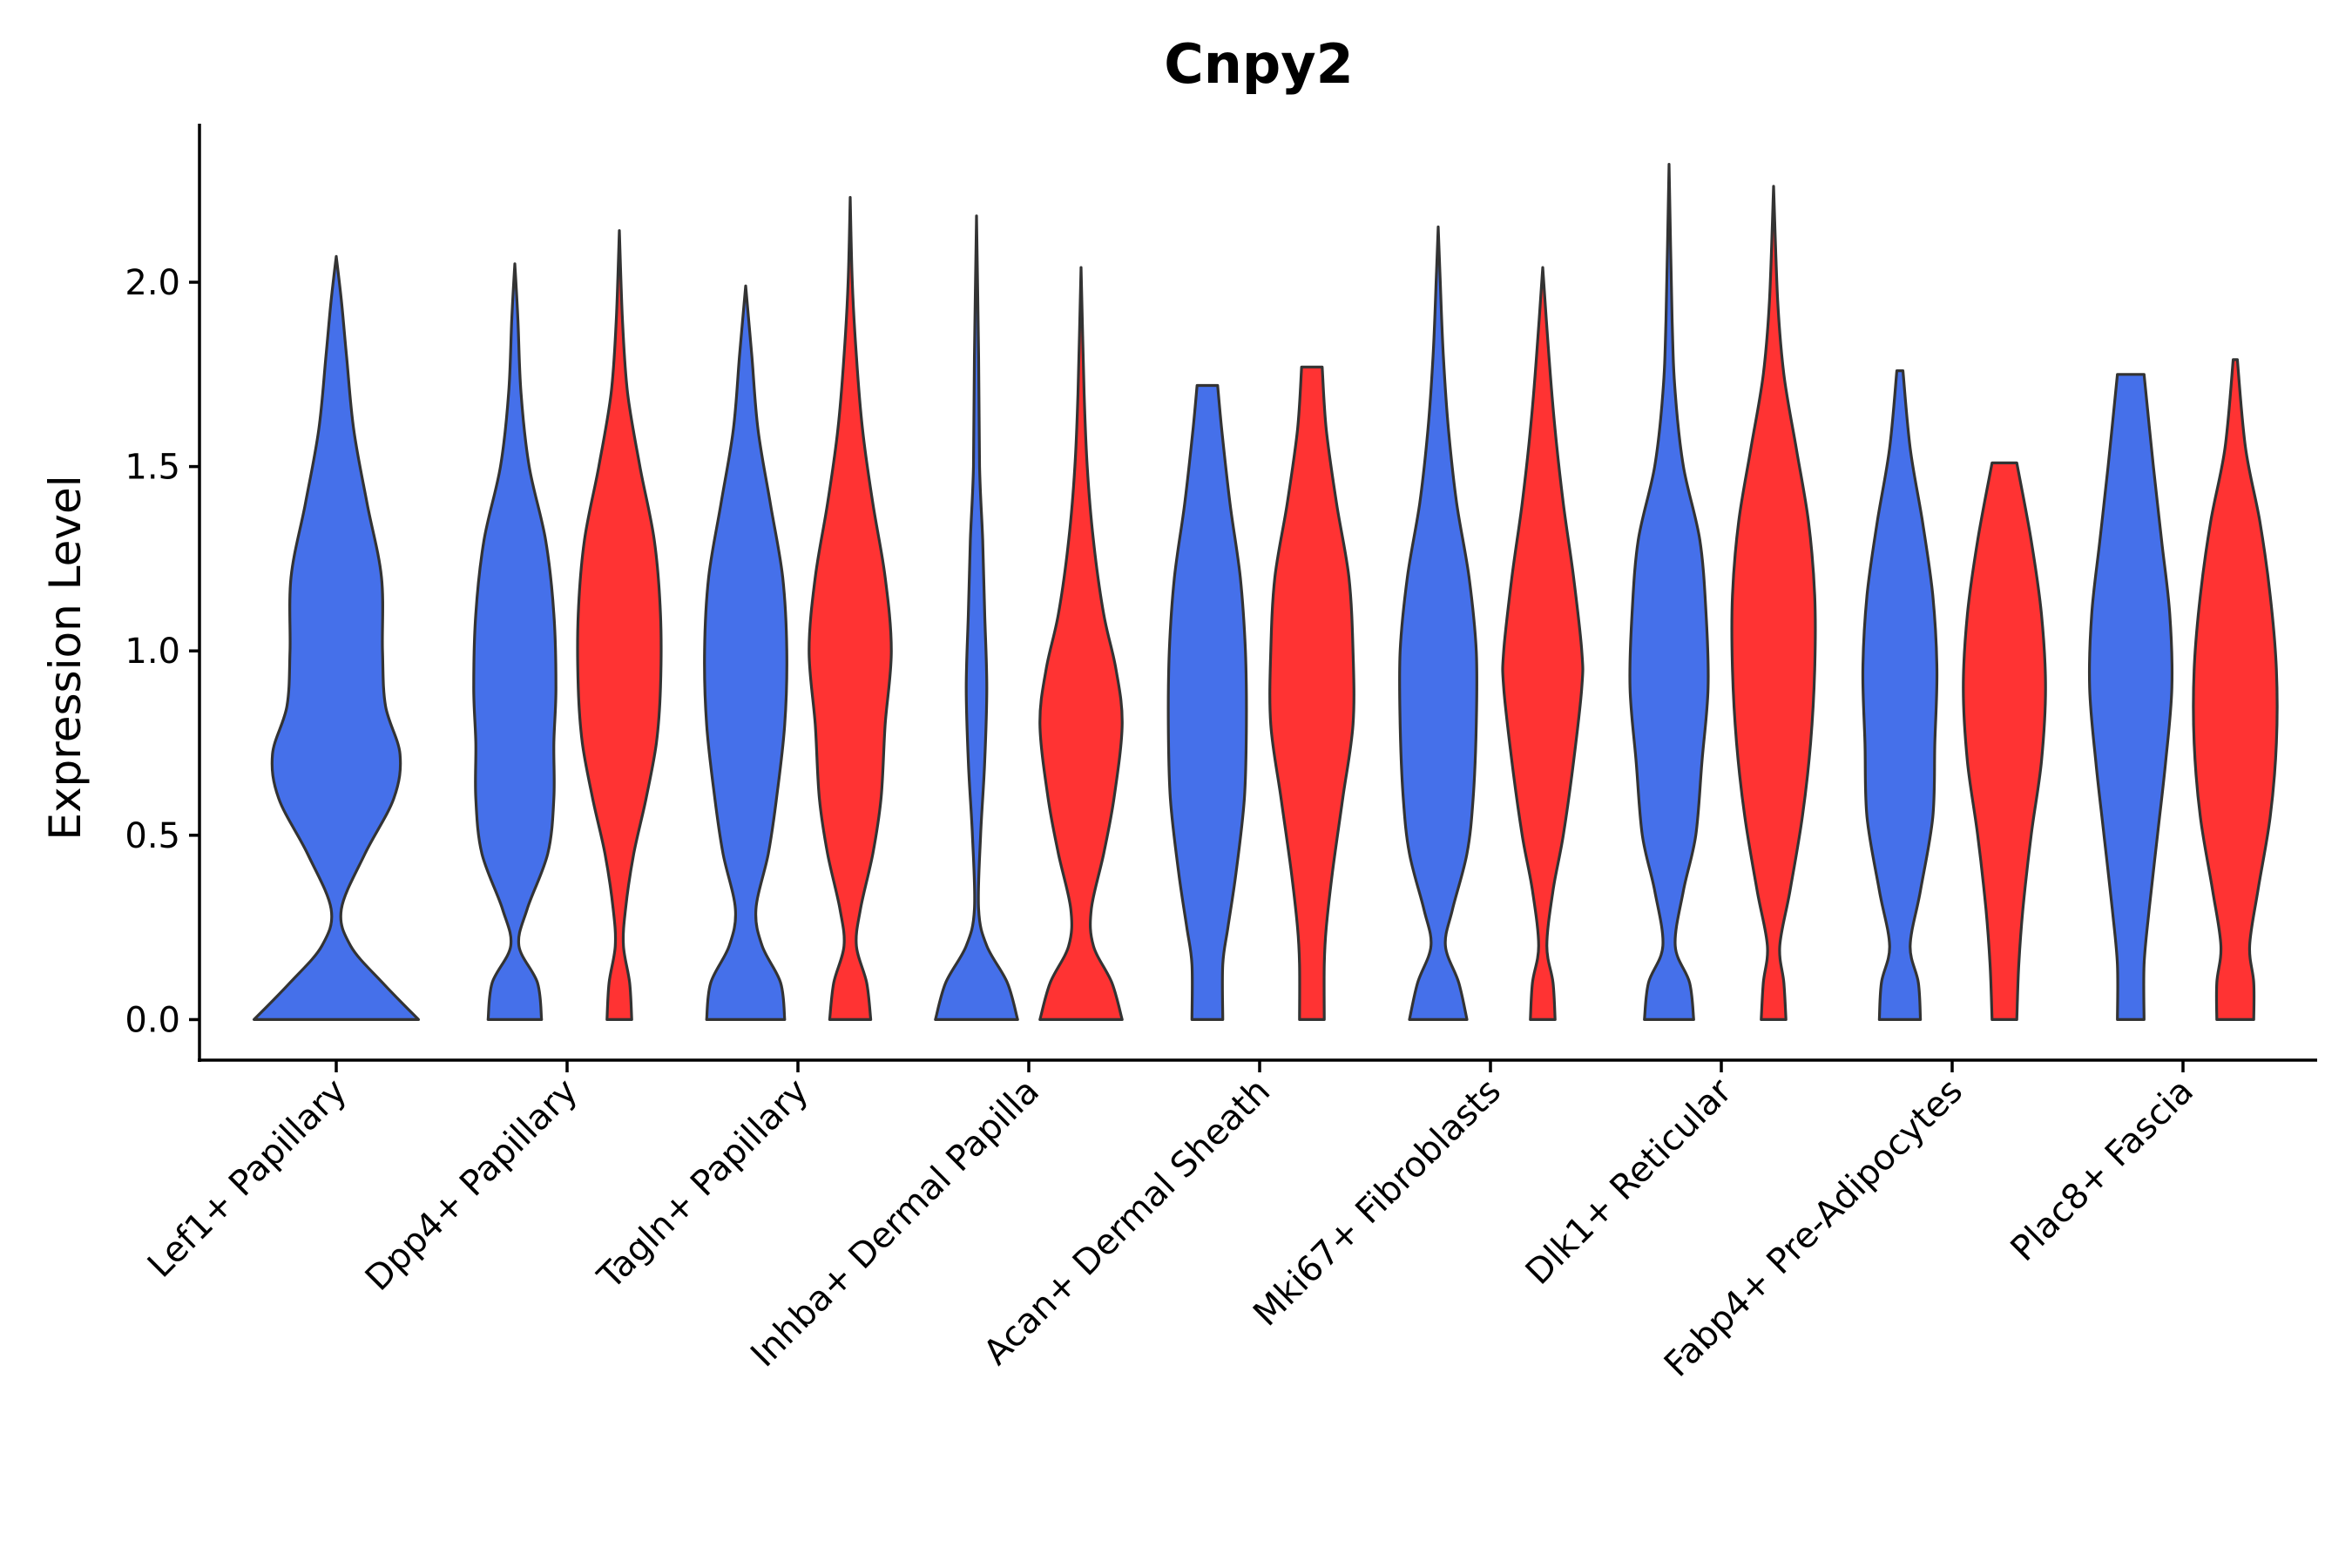 The height and width of the screenshot is (1568, 2352). What do you see at coordinates (152, 836) in the screenshot?
I see `y-tick-label: 0.5` at bounding box center [152, 836].